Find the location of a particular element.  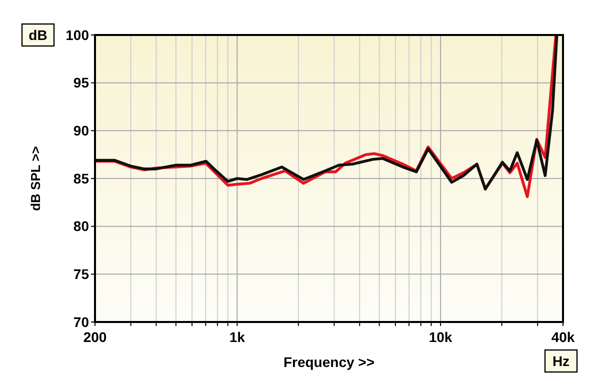

y-tick-label: 75 is located at coordinates (81, 274).